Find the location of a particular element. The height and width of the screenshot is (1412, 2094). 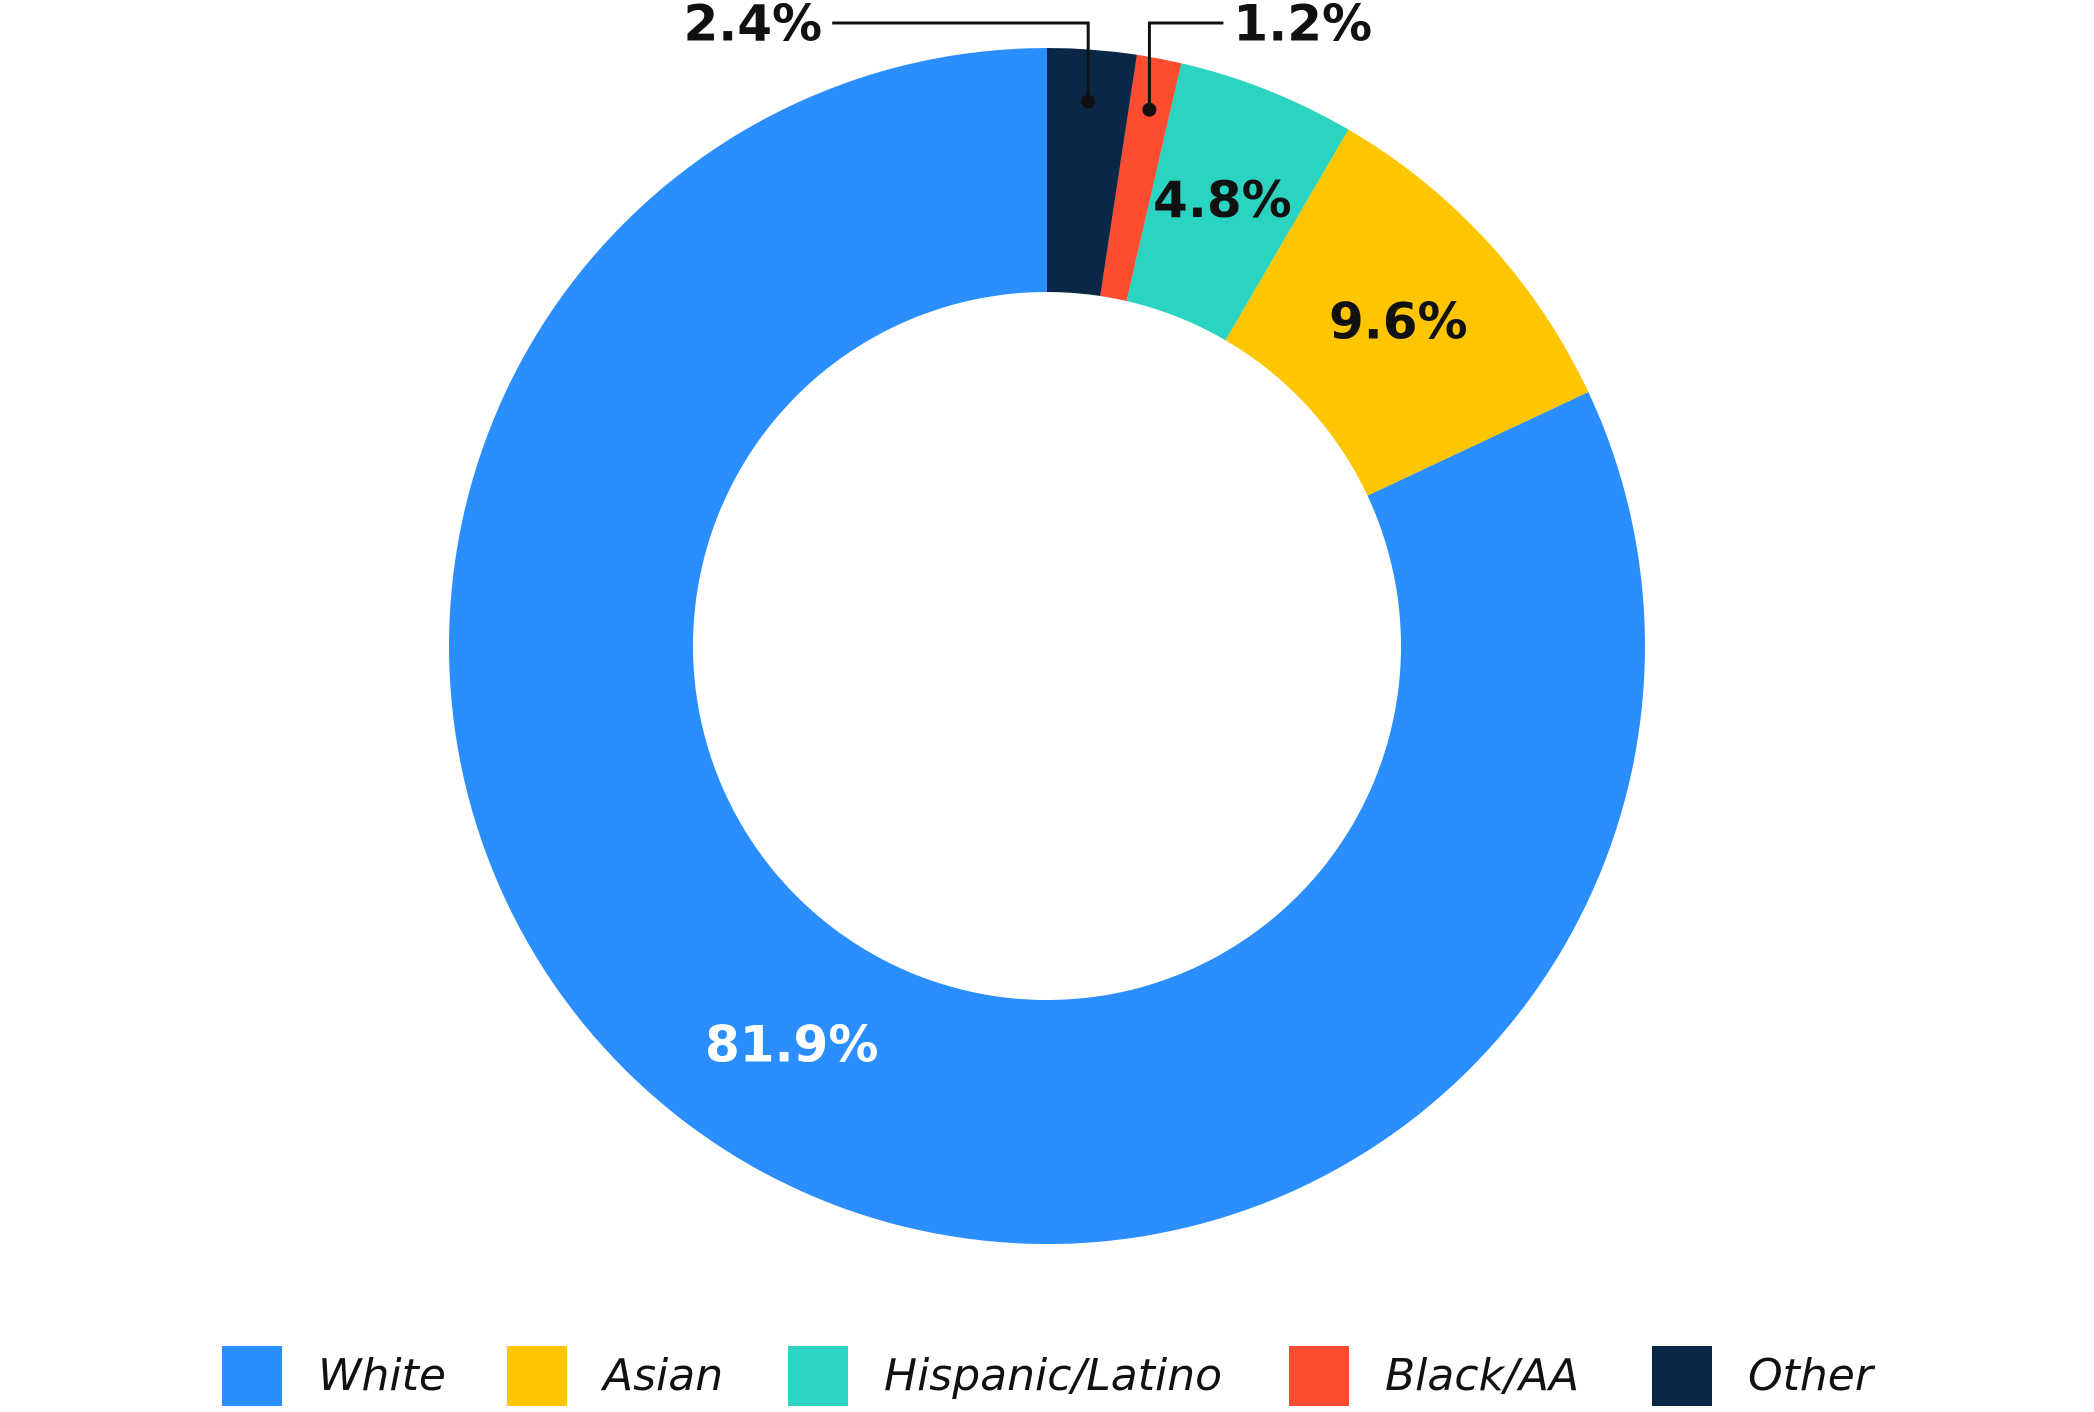

value-label: 1.2% is located at coordinates (1302, 26).